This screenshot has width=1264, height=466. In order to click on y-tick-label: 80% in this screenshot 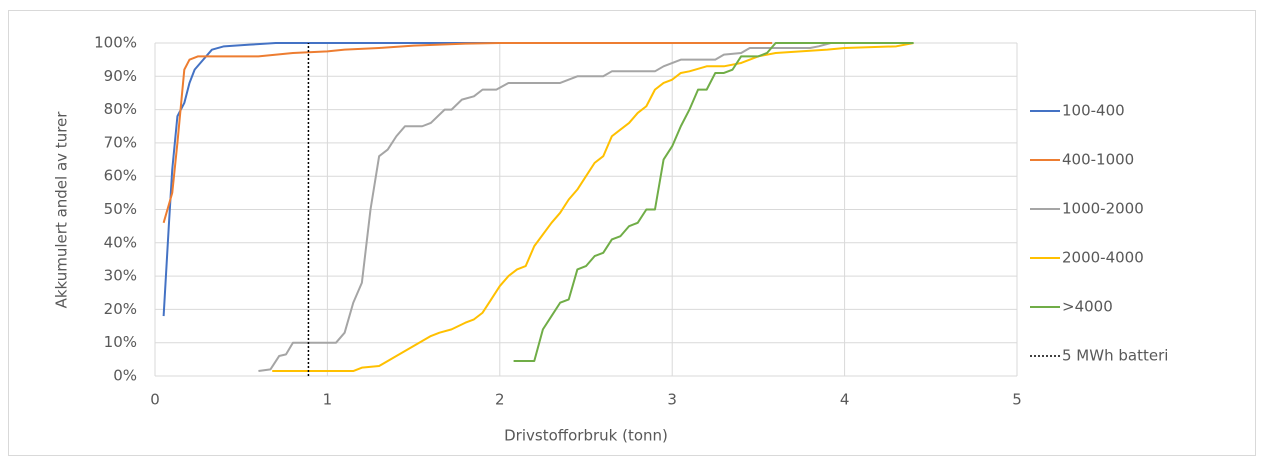, I will do `click(120, 109)`.